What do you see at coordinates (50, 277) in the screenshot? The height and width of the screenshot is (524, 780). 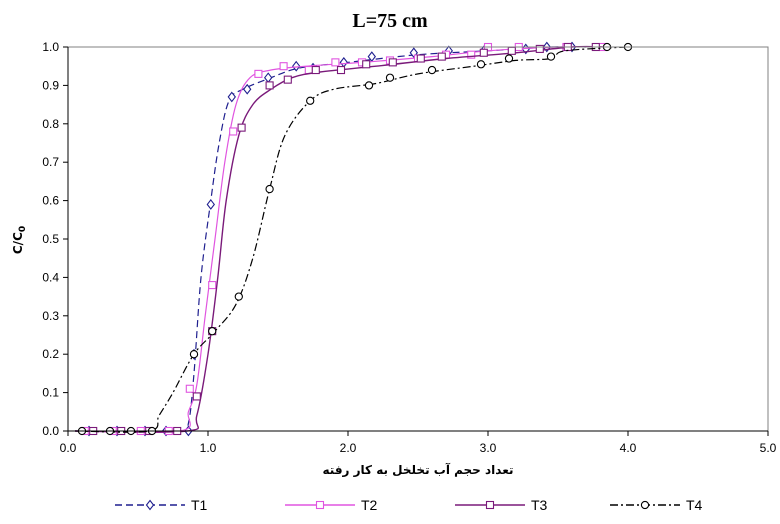 I see `y-tick-label: 0.4` at bounding box center [50, 277].